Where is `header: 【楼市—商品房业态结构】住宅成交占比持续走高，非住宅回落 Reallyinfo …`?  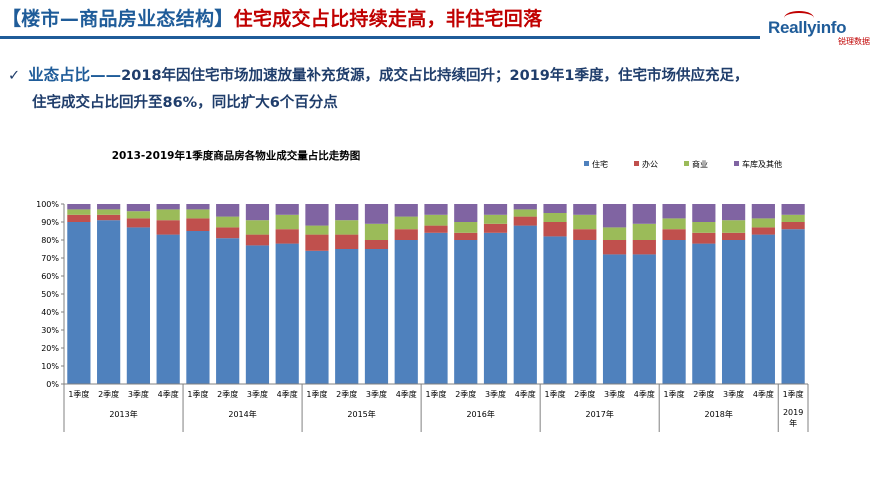 header: 【楼市—商品房业态结构】住宅成交占比持续走高，非住宅回落 Reallyinfo … is located at coordinates (438, 23).